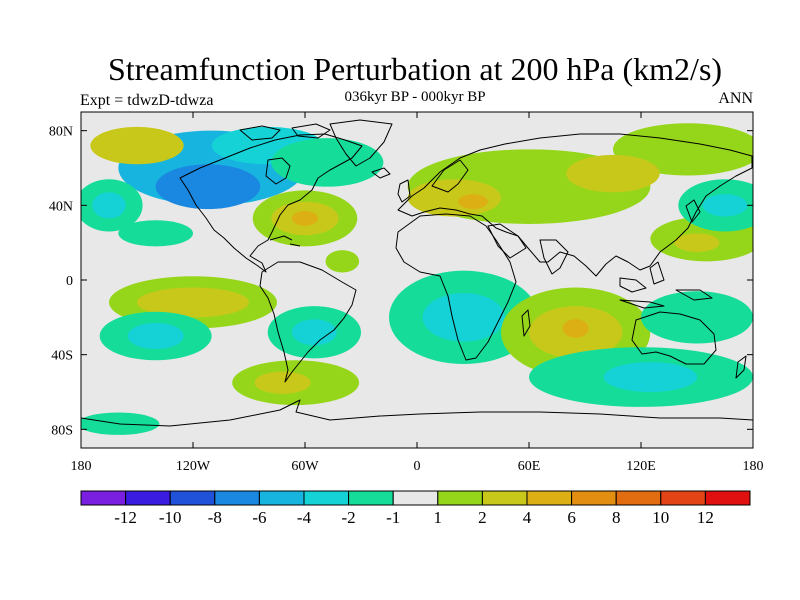  I want to click on colorbar-label: -10, so click(170, 517).